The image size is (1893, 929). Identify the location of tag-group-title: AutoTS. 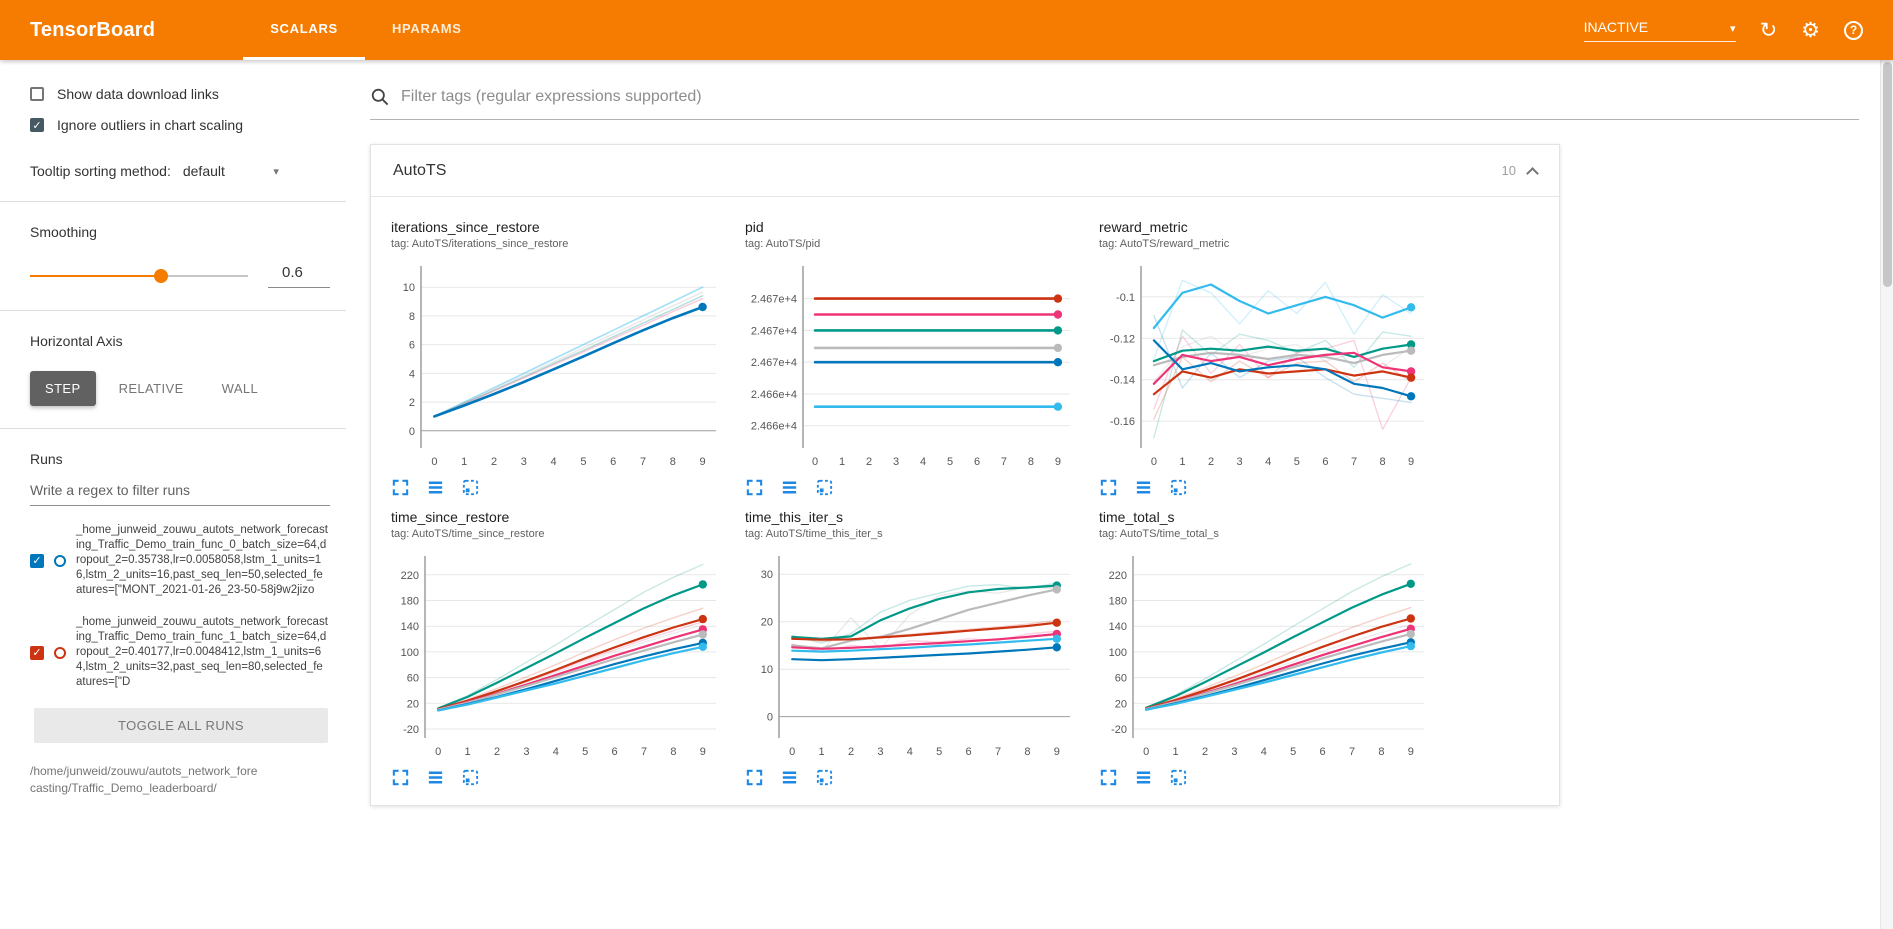
(420, 170).